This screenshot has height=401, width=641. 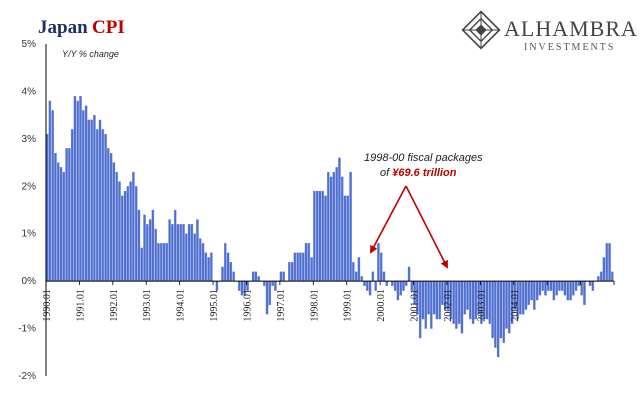 I want to click on logo-name: ALHAMBRA, so click(x=571, y=28).